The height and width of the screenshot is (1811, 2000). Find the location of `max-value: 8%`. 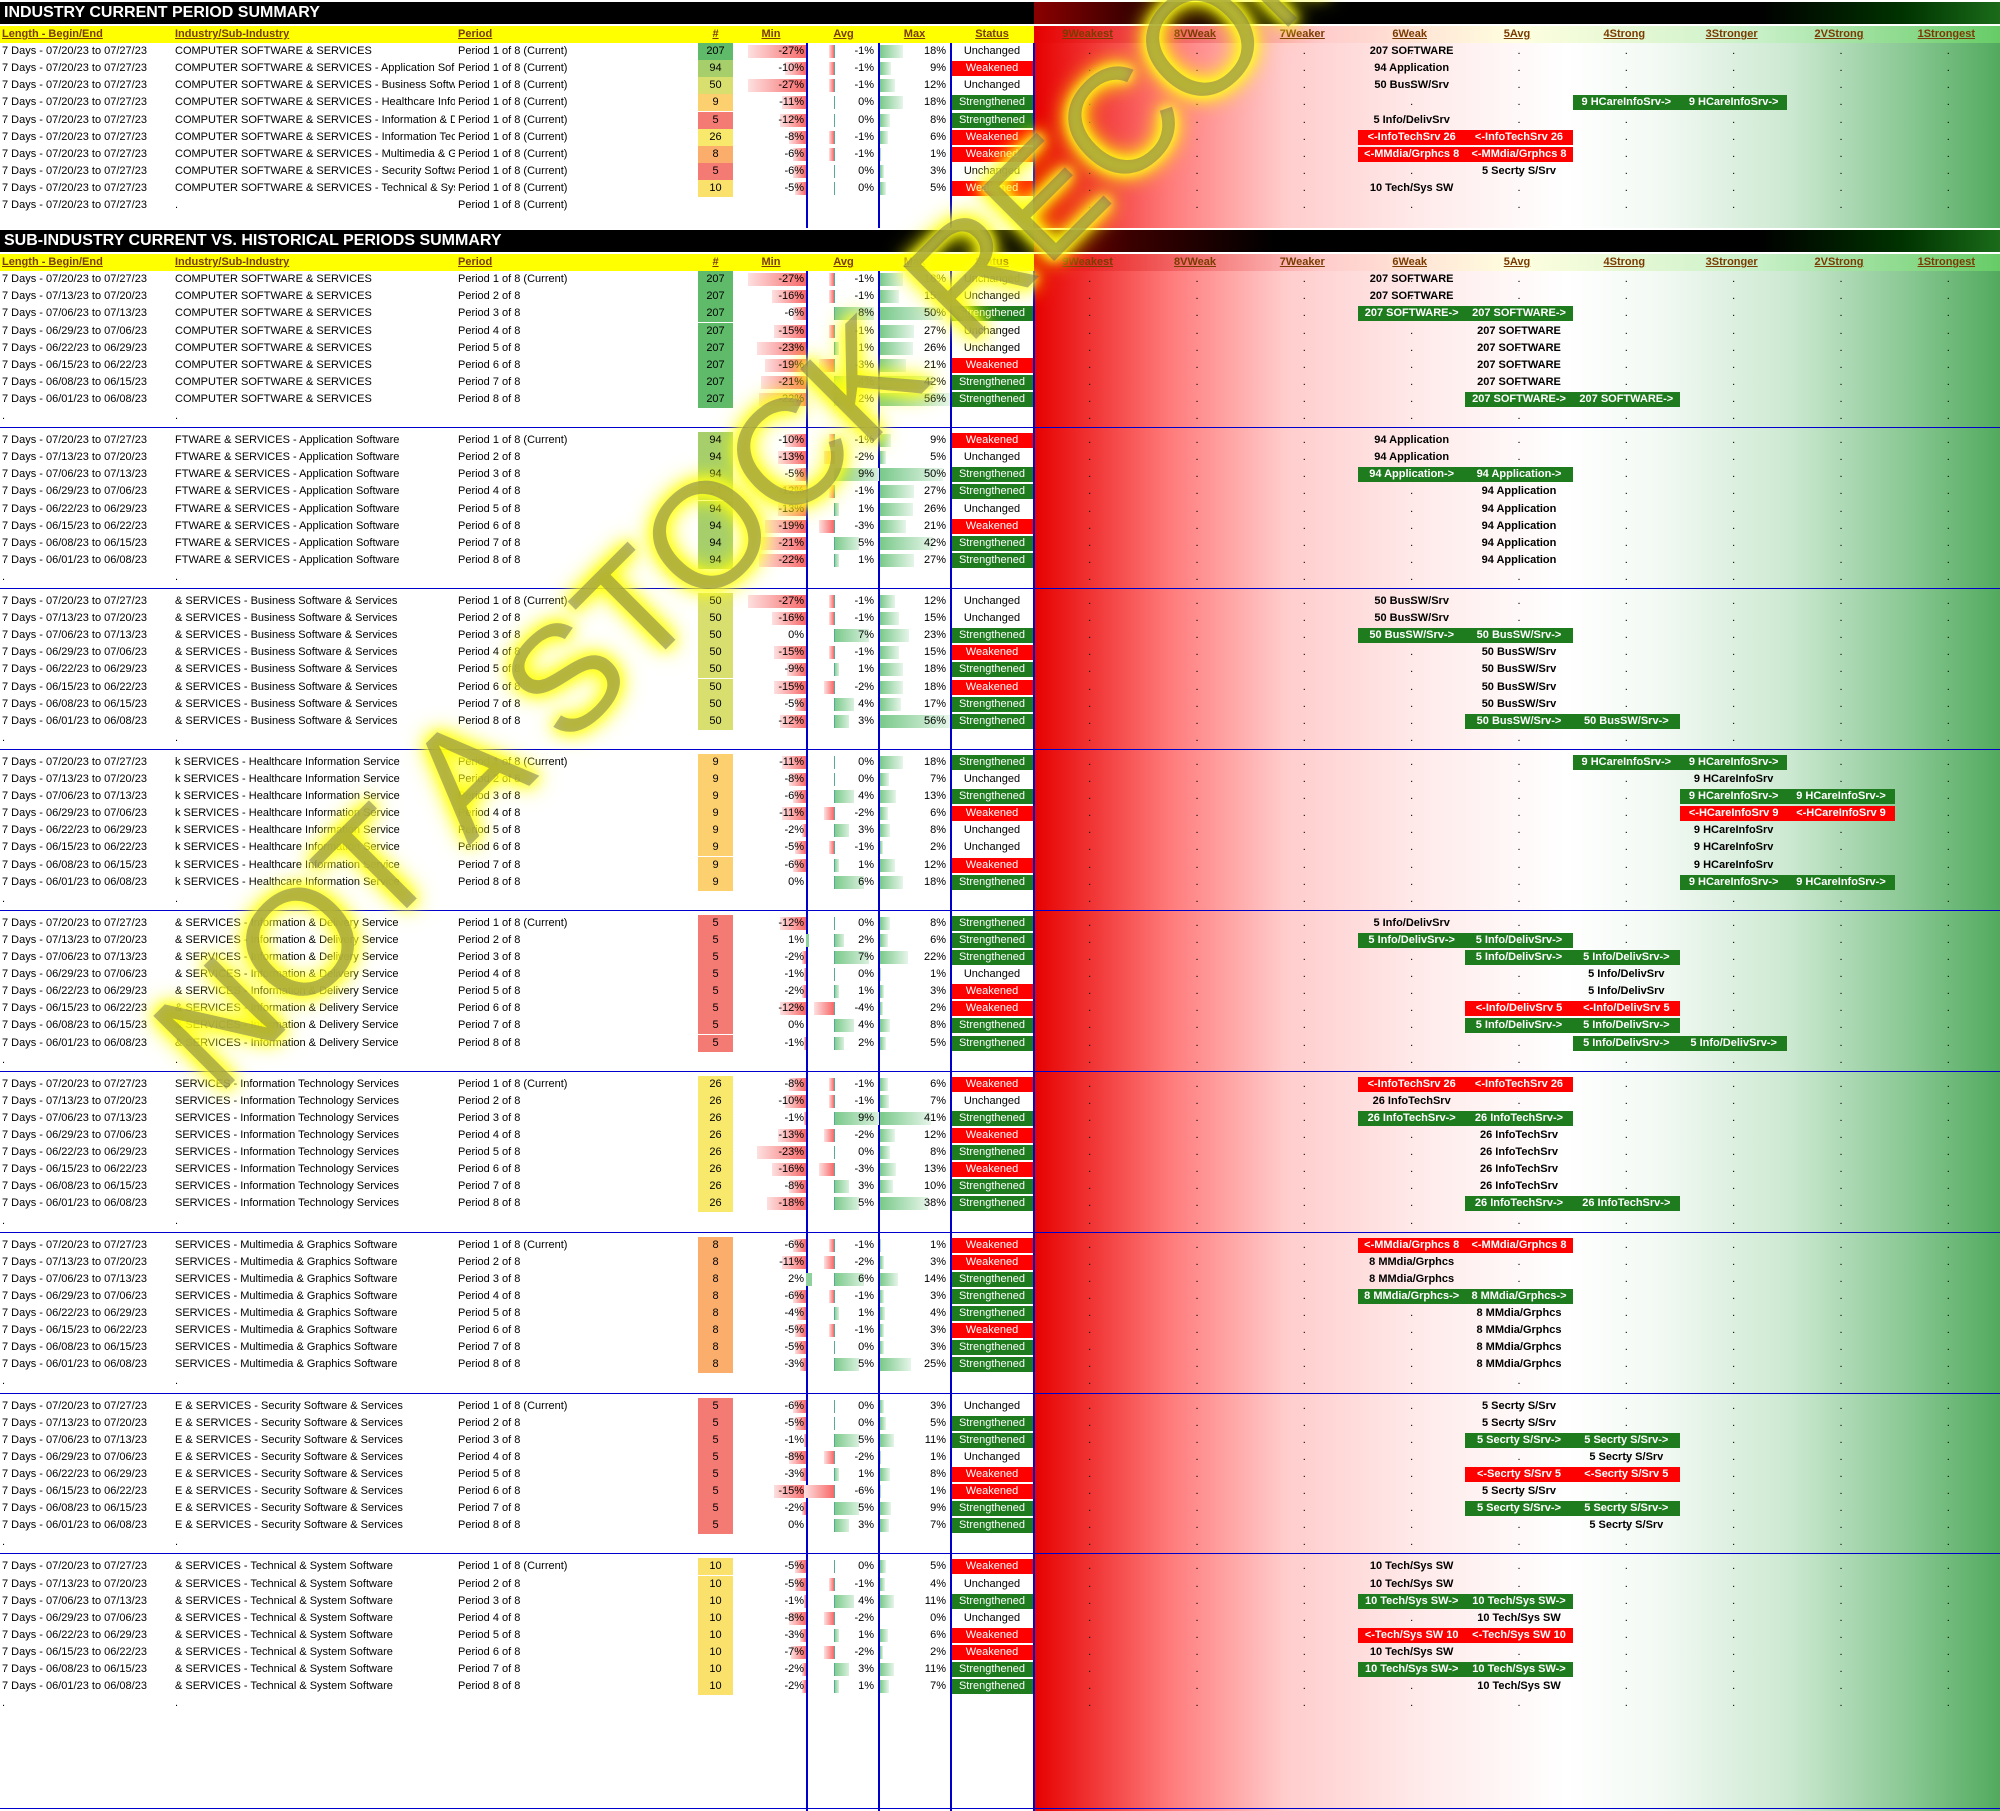

max-value: 8% is located at coordinates (938, 1025).